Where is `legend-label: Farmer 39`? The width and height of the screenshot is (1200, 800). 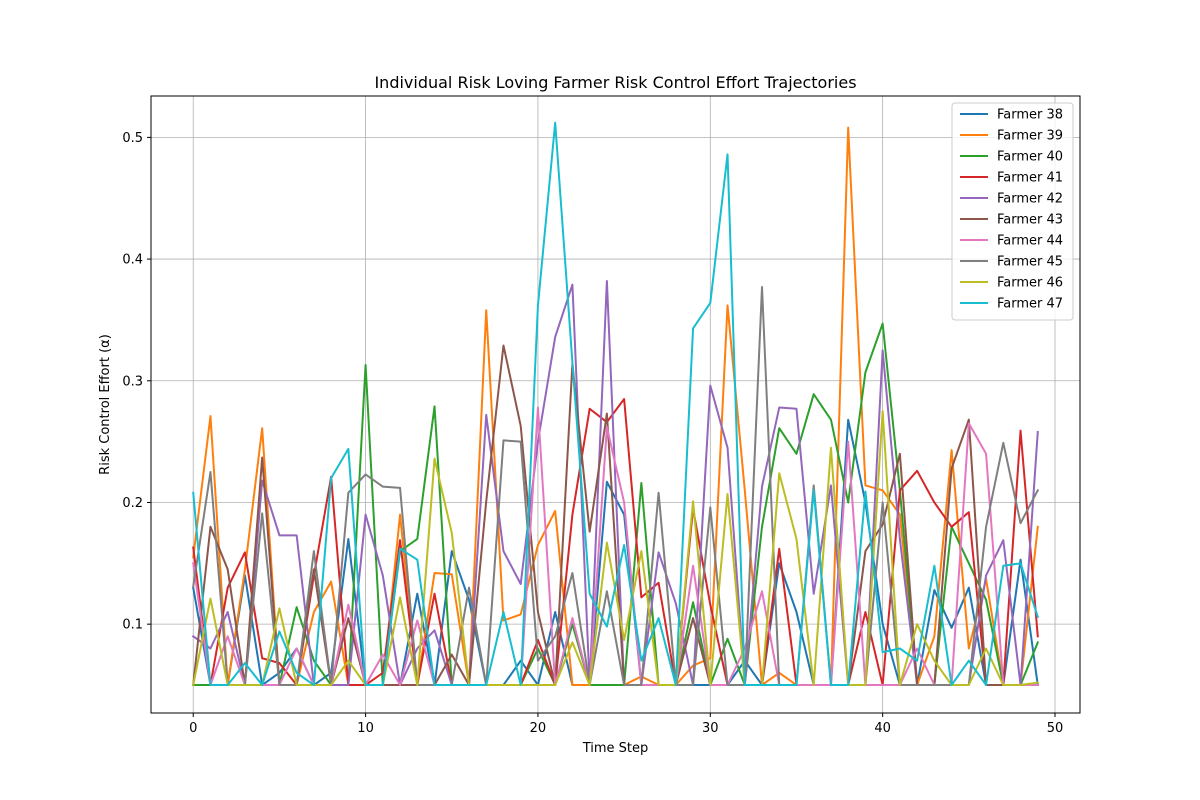
legend-label: Farmer 39 is located at coordinates (1030, 136).